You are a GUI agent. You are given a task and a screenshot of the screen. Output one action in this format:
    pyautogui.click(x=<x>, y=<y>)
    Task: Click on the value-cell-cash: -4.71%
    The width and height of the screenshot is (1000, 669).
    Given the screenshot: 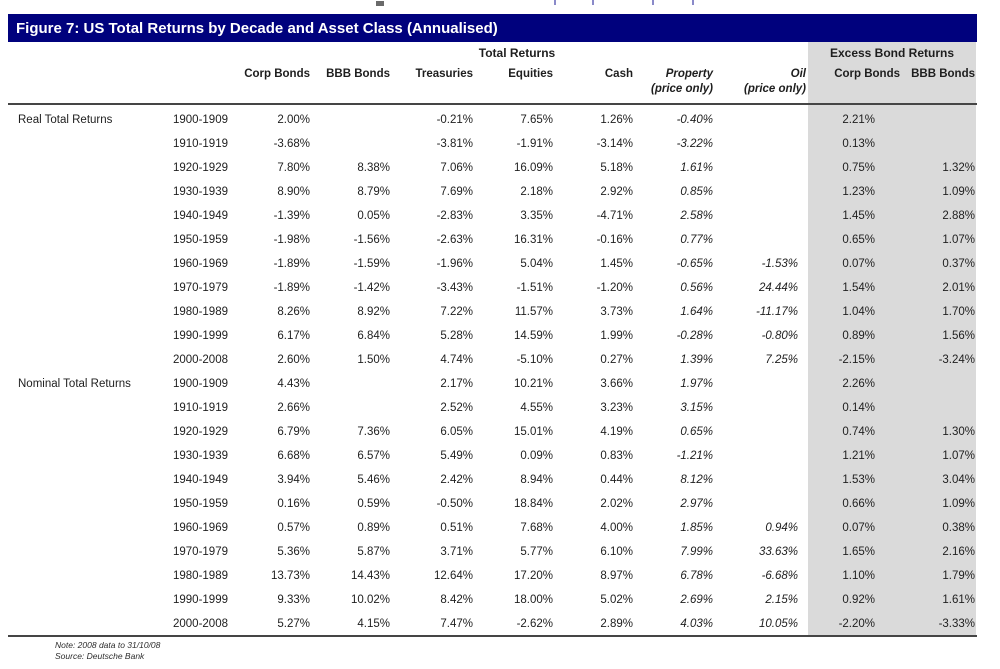 What is the action you would take?
    pyautogui.click(x=614, y=216)
    